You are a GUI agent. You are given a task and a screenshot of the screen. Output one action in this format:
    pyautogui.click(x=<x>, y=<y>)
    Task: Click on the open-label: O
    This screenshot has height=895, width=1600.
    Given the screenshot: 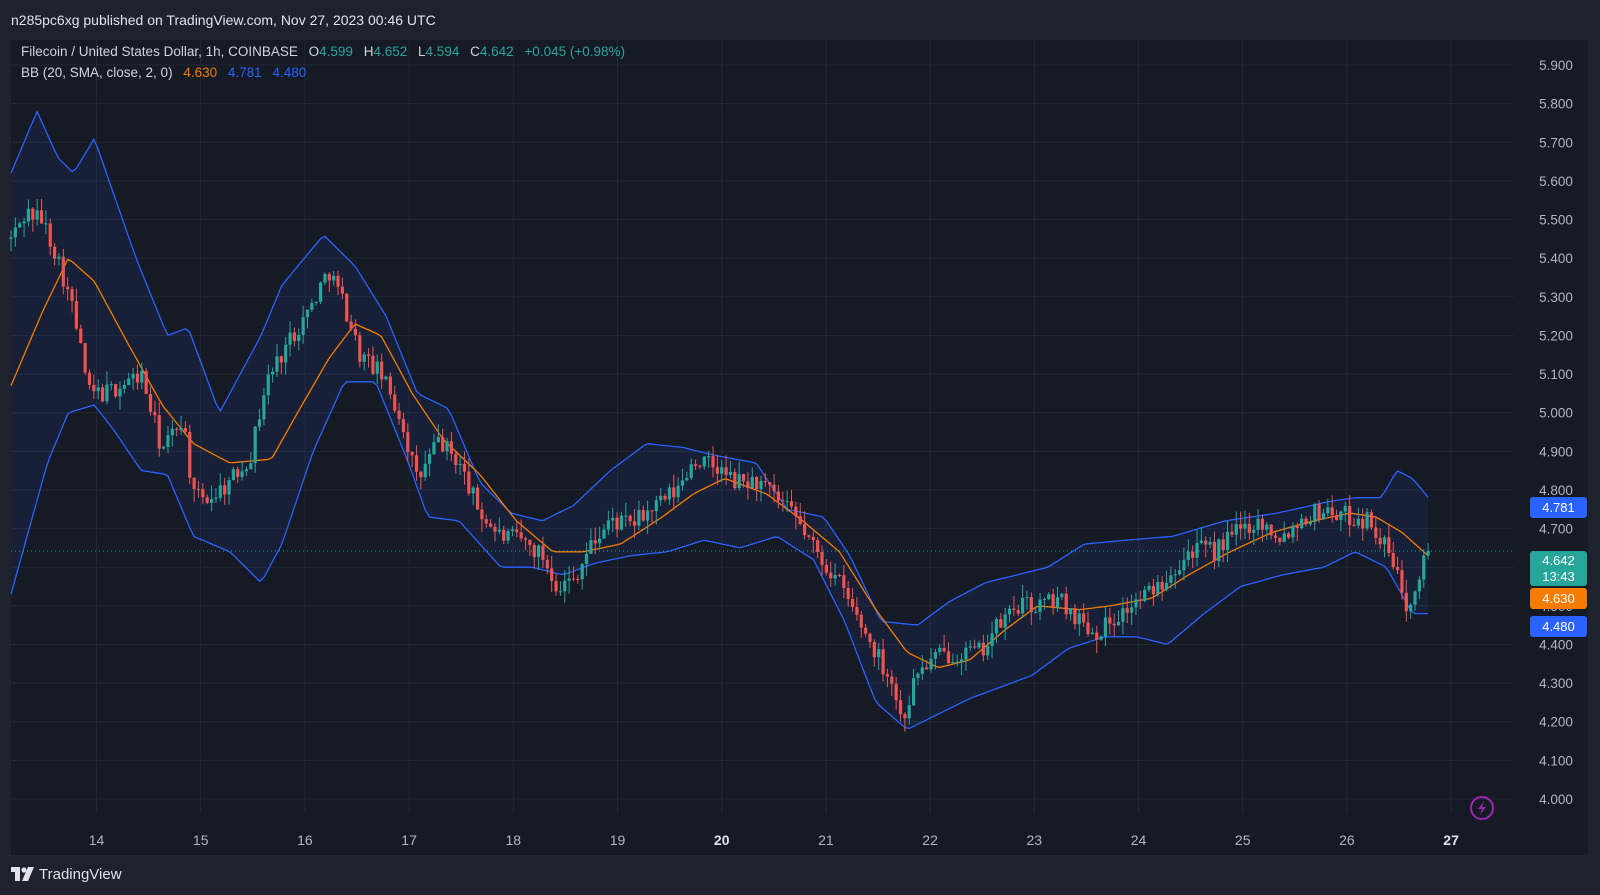 What is the action you would take?
    pyautogui.click(x=314, y=51)
    